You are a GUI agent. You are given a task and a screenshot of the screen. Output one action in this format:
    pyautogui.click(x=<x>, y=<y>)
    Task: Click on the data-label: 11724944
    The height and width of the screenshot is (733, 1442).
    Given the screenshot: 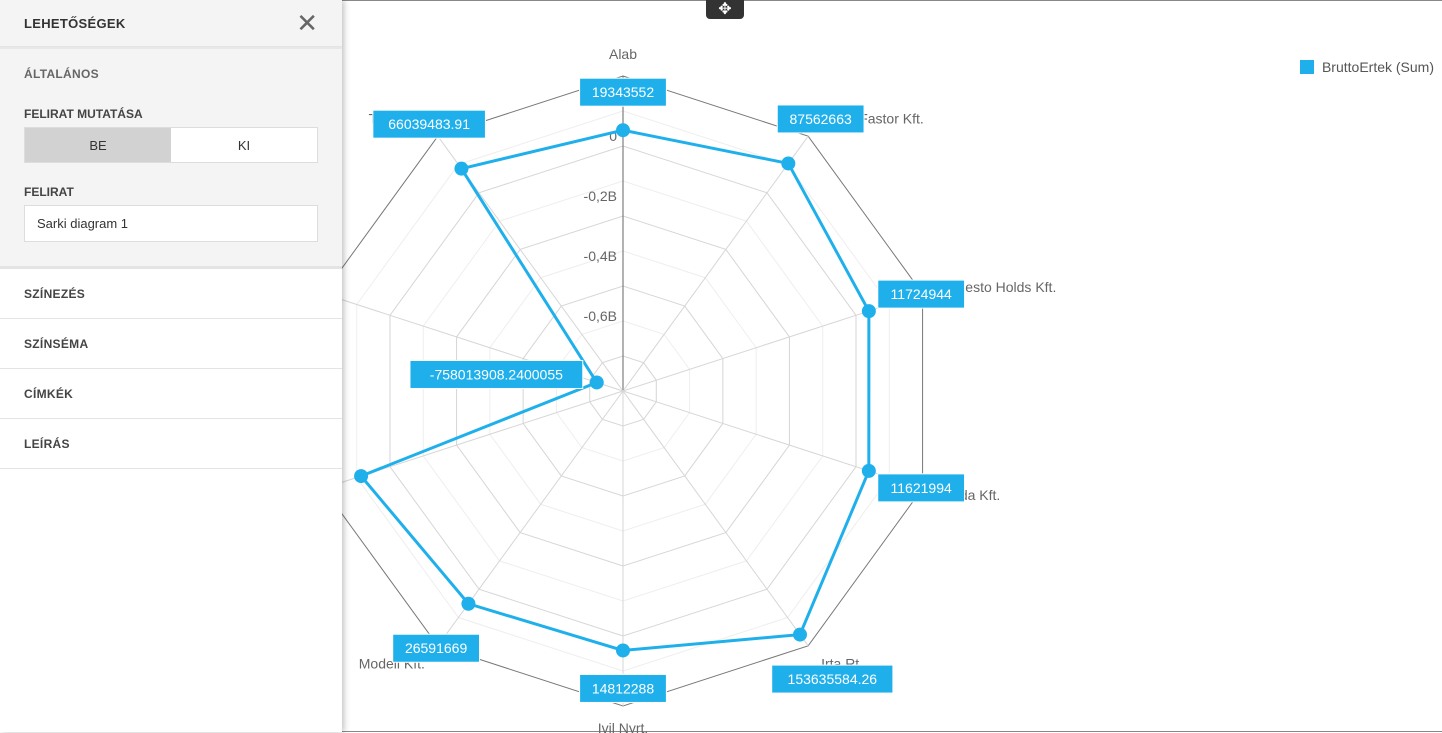 What is the action you would take?
    pyautogui.click(x=921, y=294)
    